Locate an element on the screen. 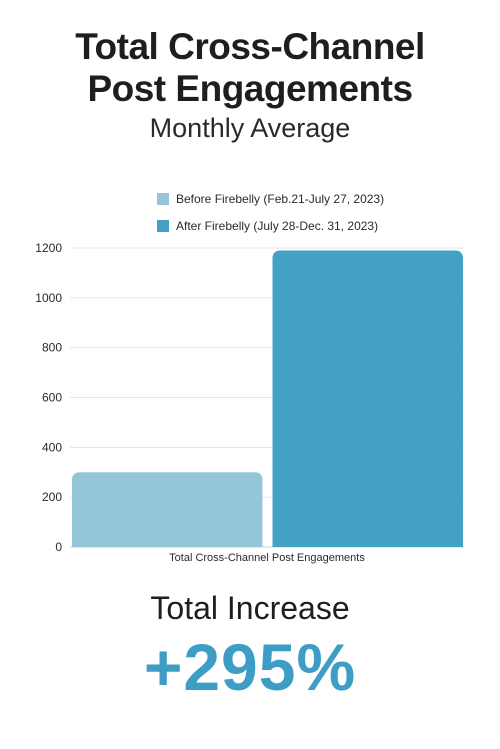 The width and height of the screenshot is (500, 749). bar-before is located at coordinates (167, 509).